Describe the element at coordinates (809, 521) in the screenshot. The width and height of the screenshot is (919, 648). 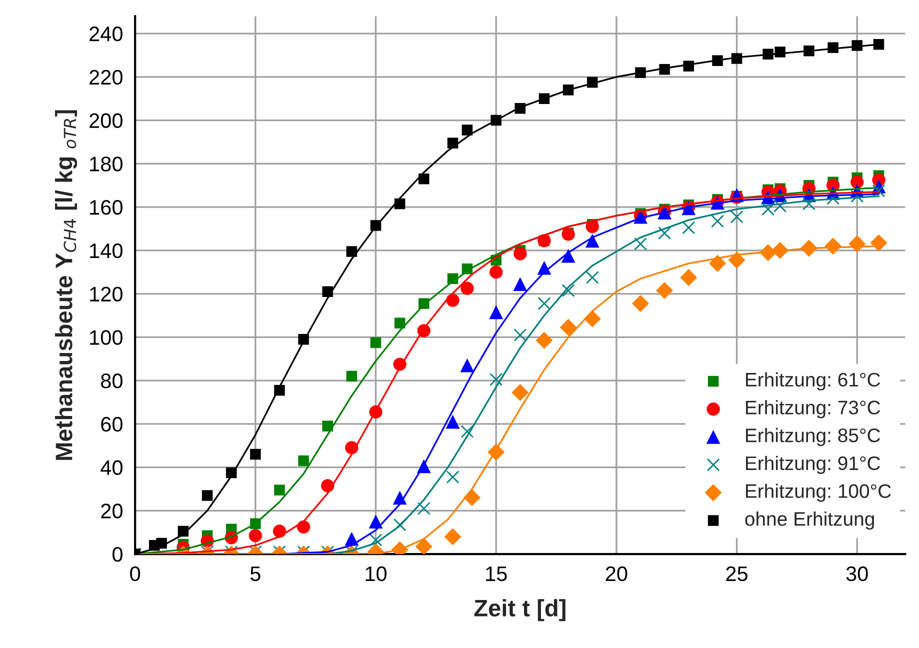
I see `legend-label: ohne Erhitzung` at that location.